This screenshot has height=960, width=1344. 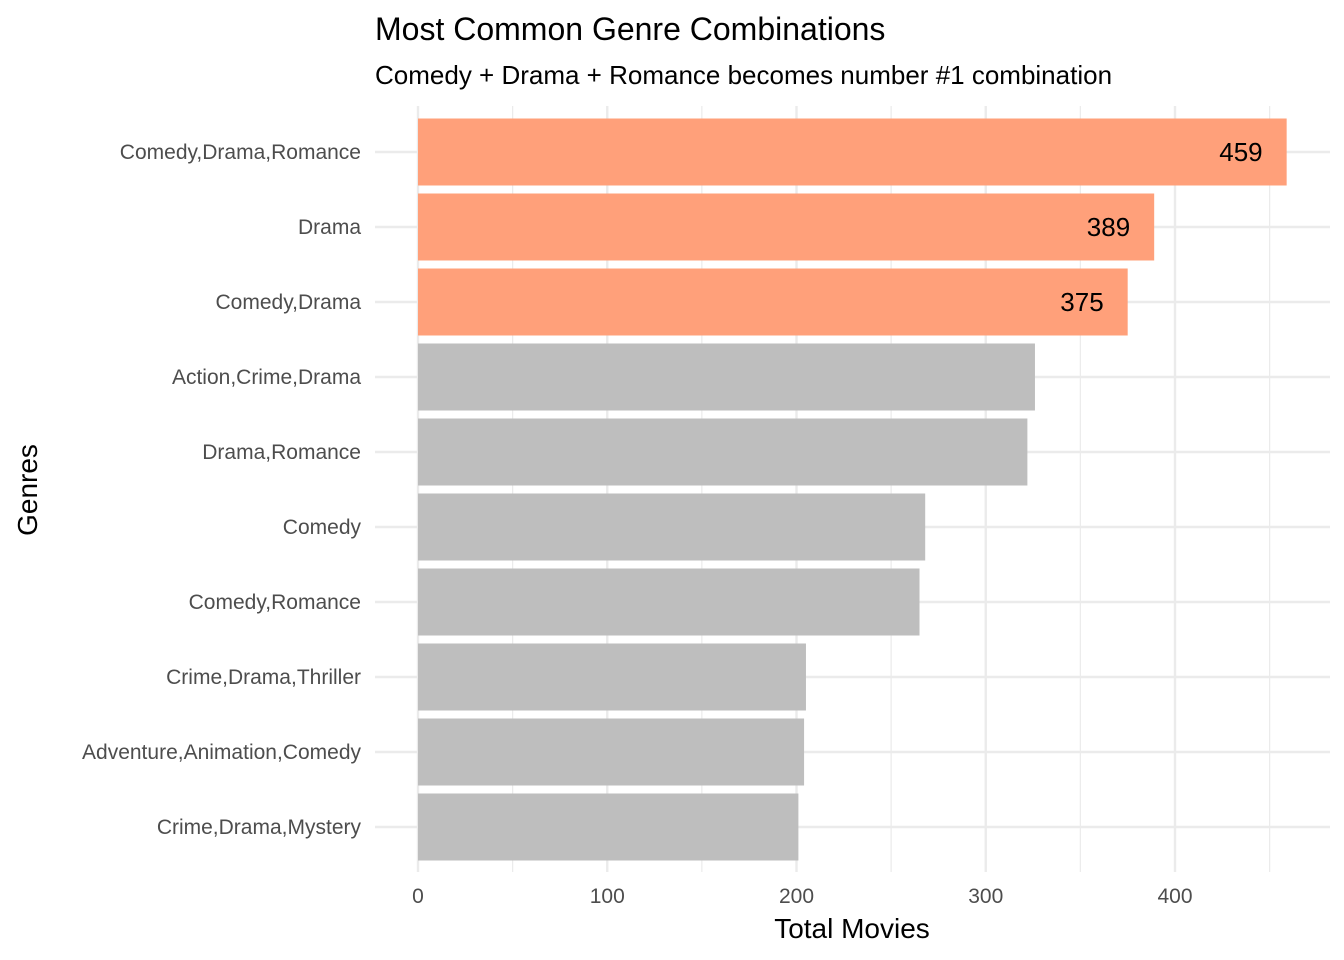 I want to click on x-axis-tick-labels: 0 100 200 300 400, so click(x=802, y=896).